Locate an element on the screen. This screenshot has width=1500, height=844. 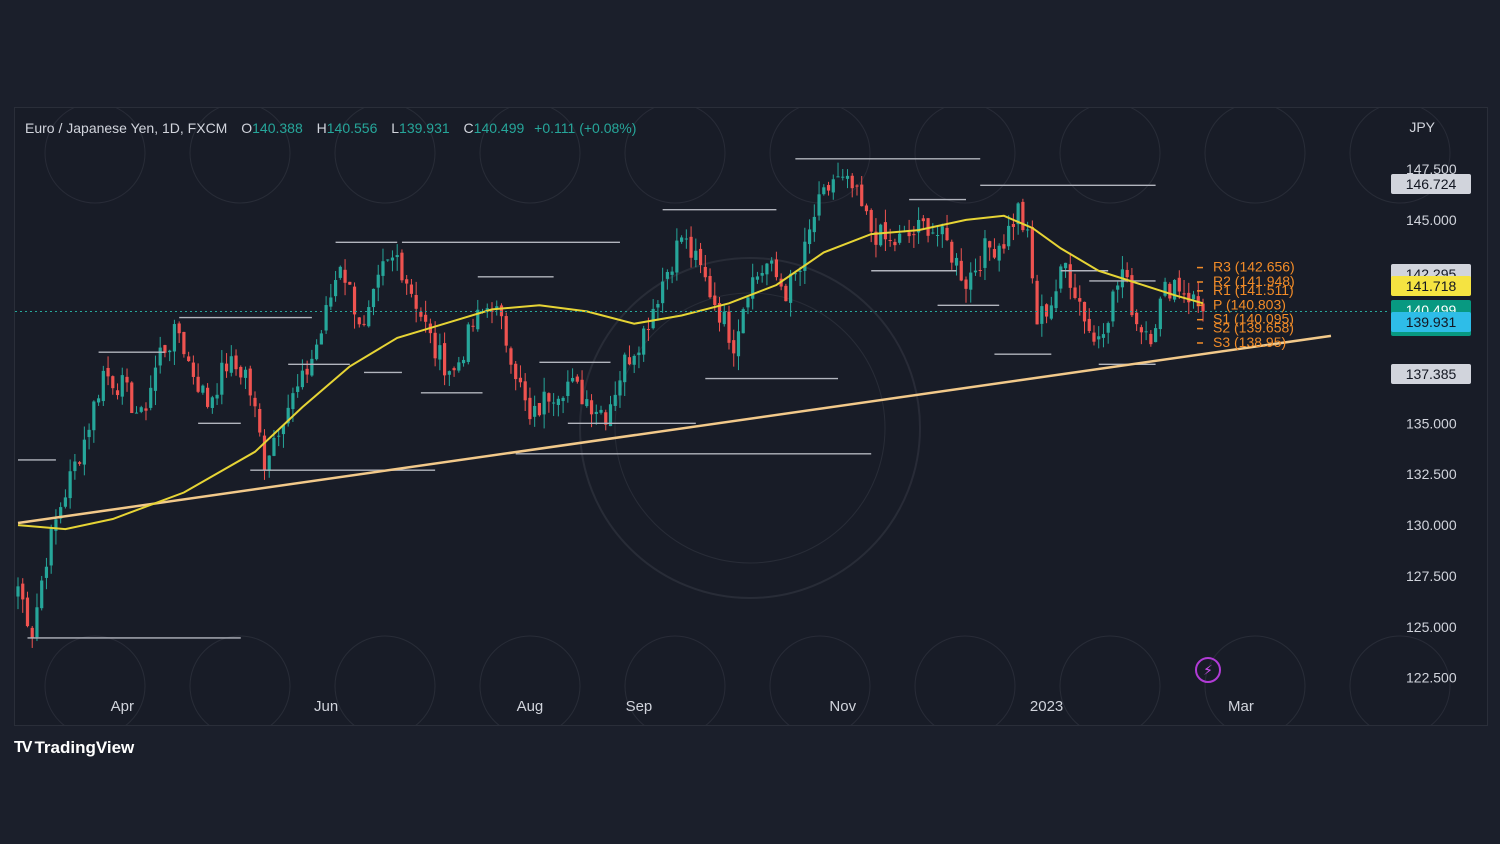
lightning-icon: ⚡ is located at coordinates (1208, 670).